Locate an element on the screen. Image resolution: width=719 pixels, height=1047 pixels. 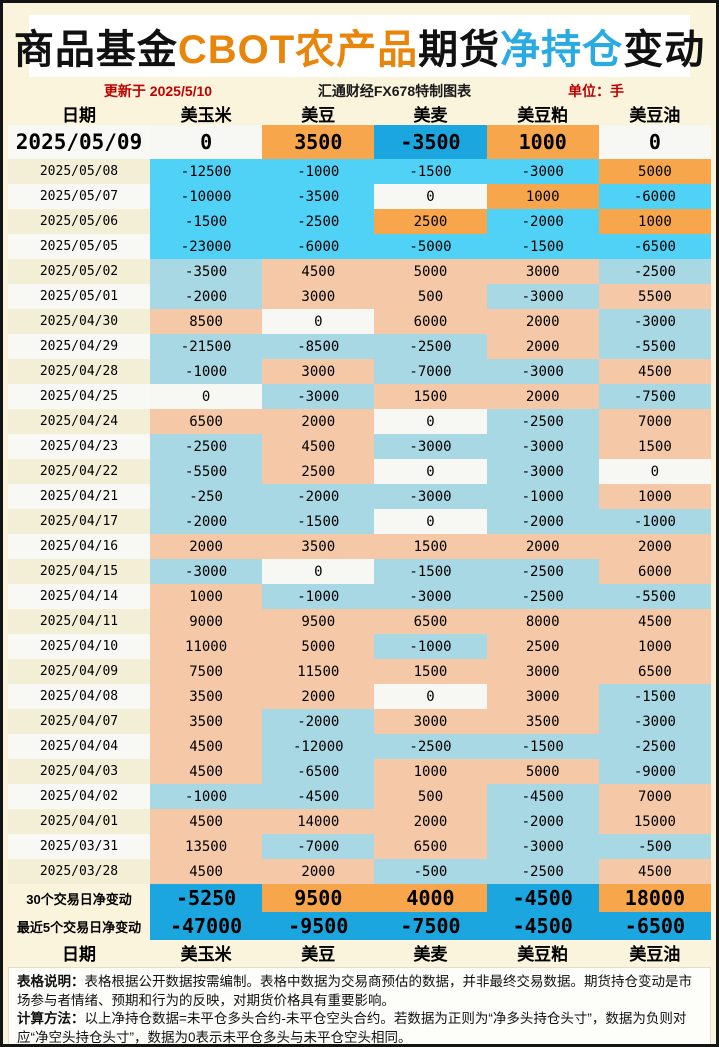
date-cell: 2025/04/21 is located at coordinates (79, 496).